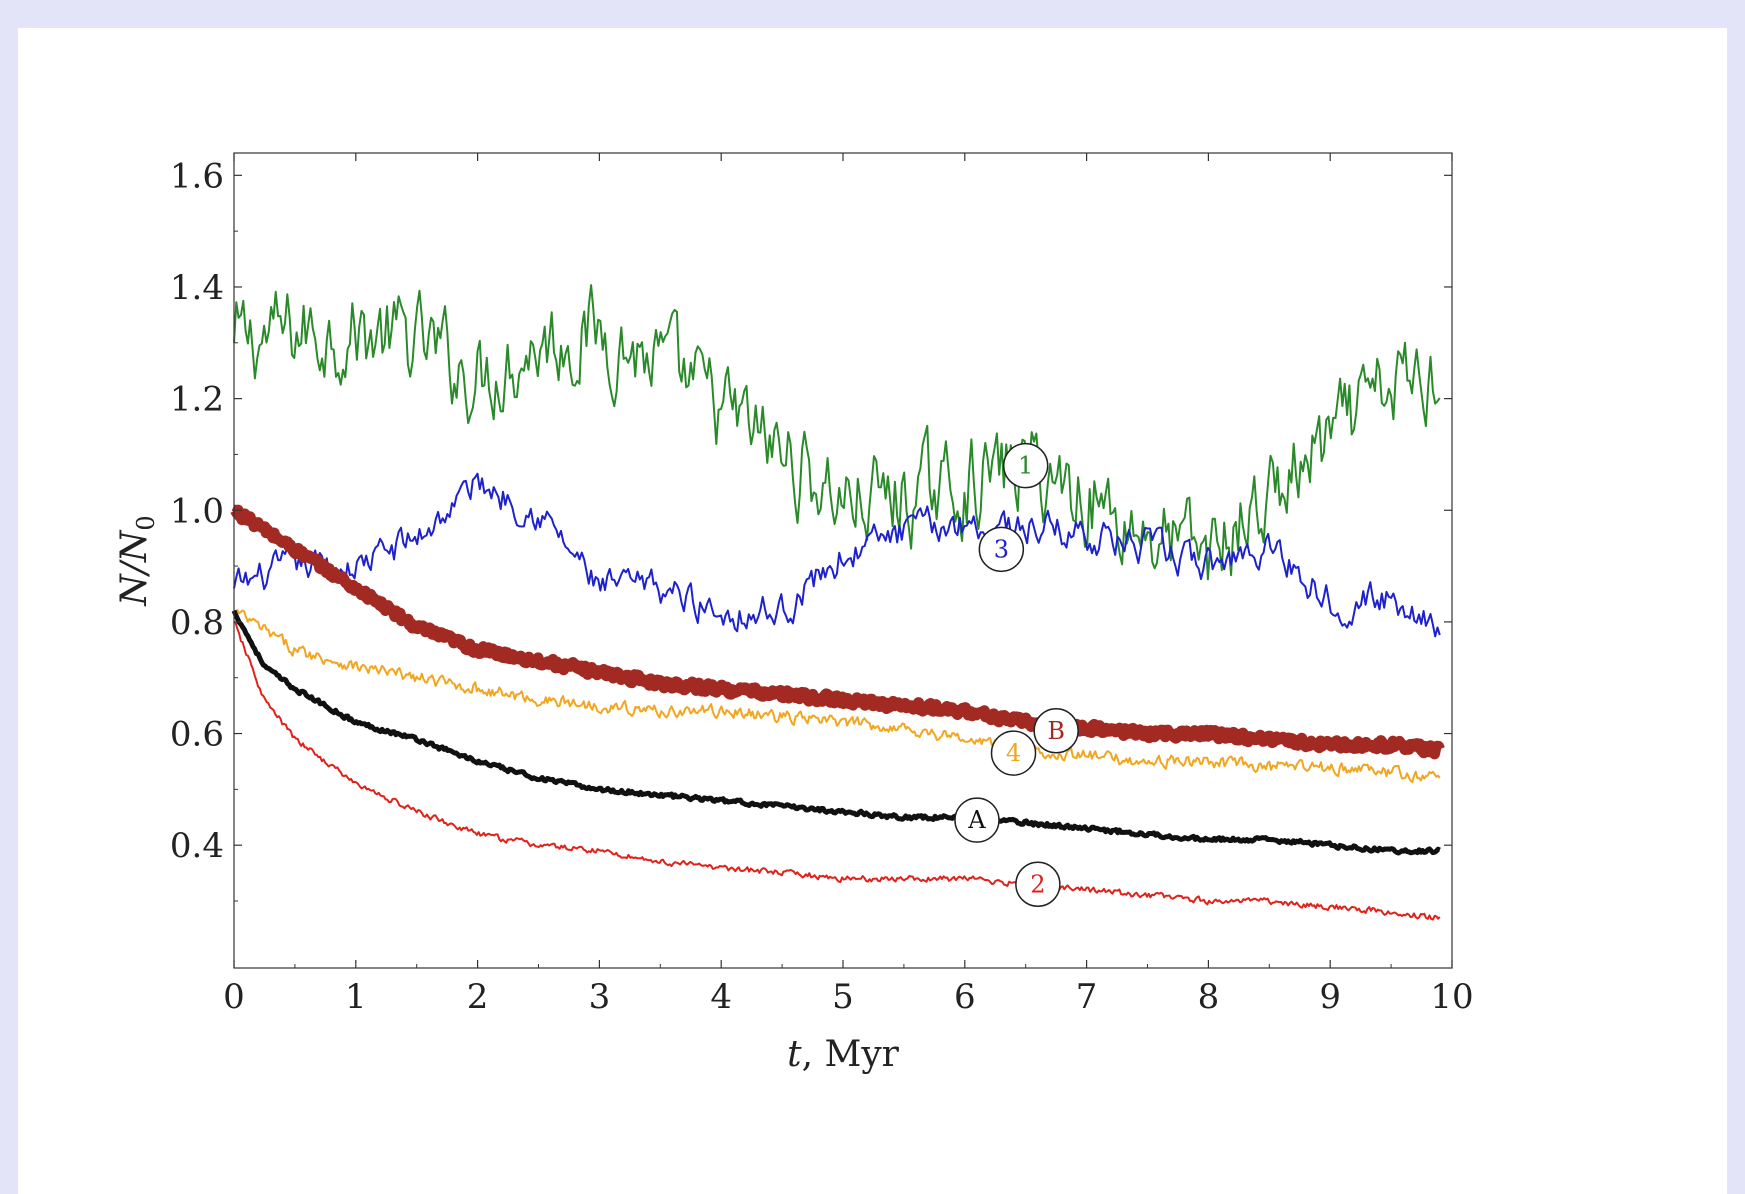 This screenshot has height=1194, width=1745. I want to click on curve-label-a: A, so click(977, 820).